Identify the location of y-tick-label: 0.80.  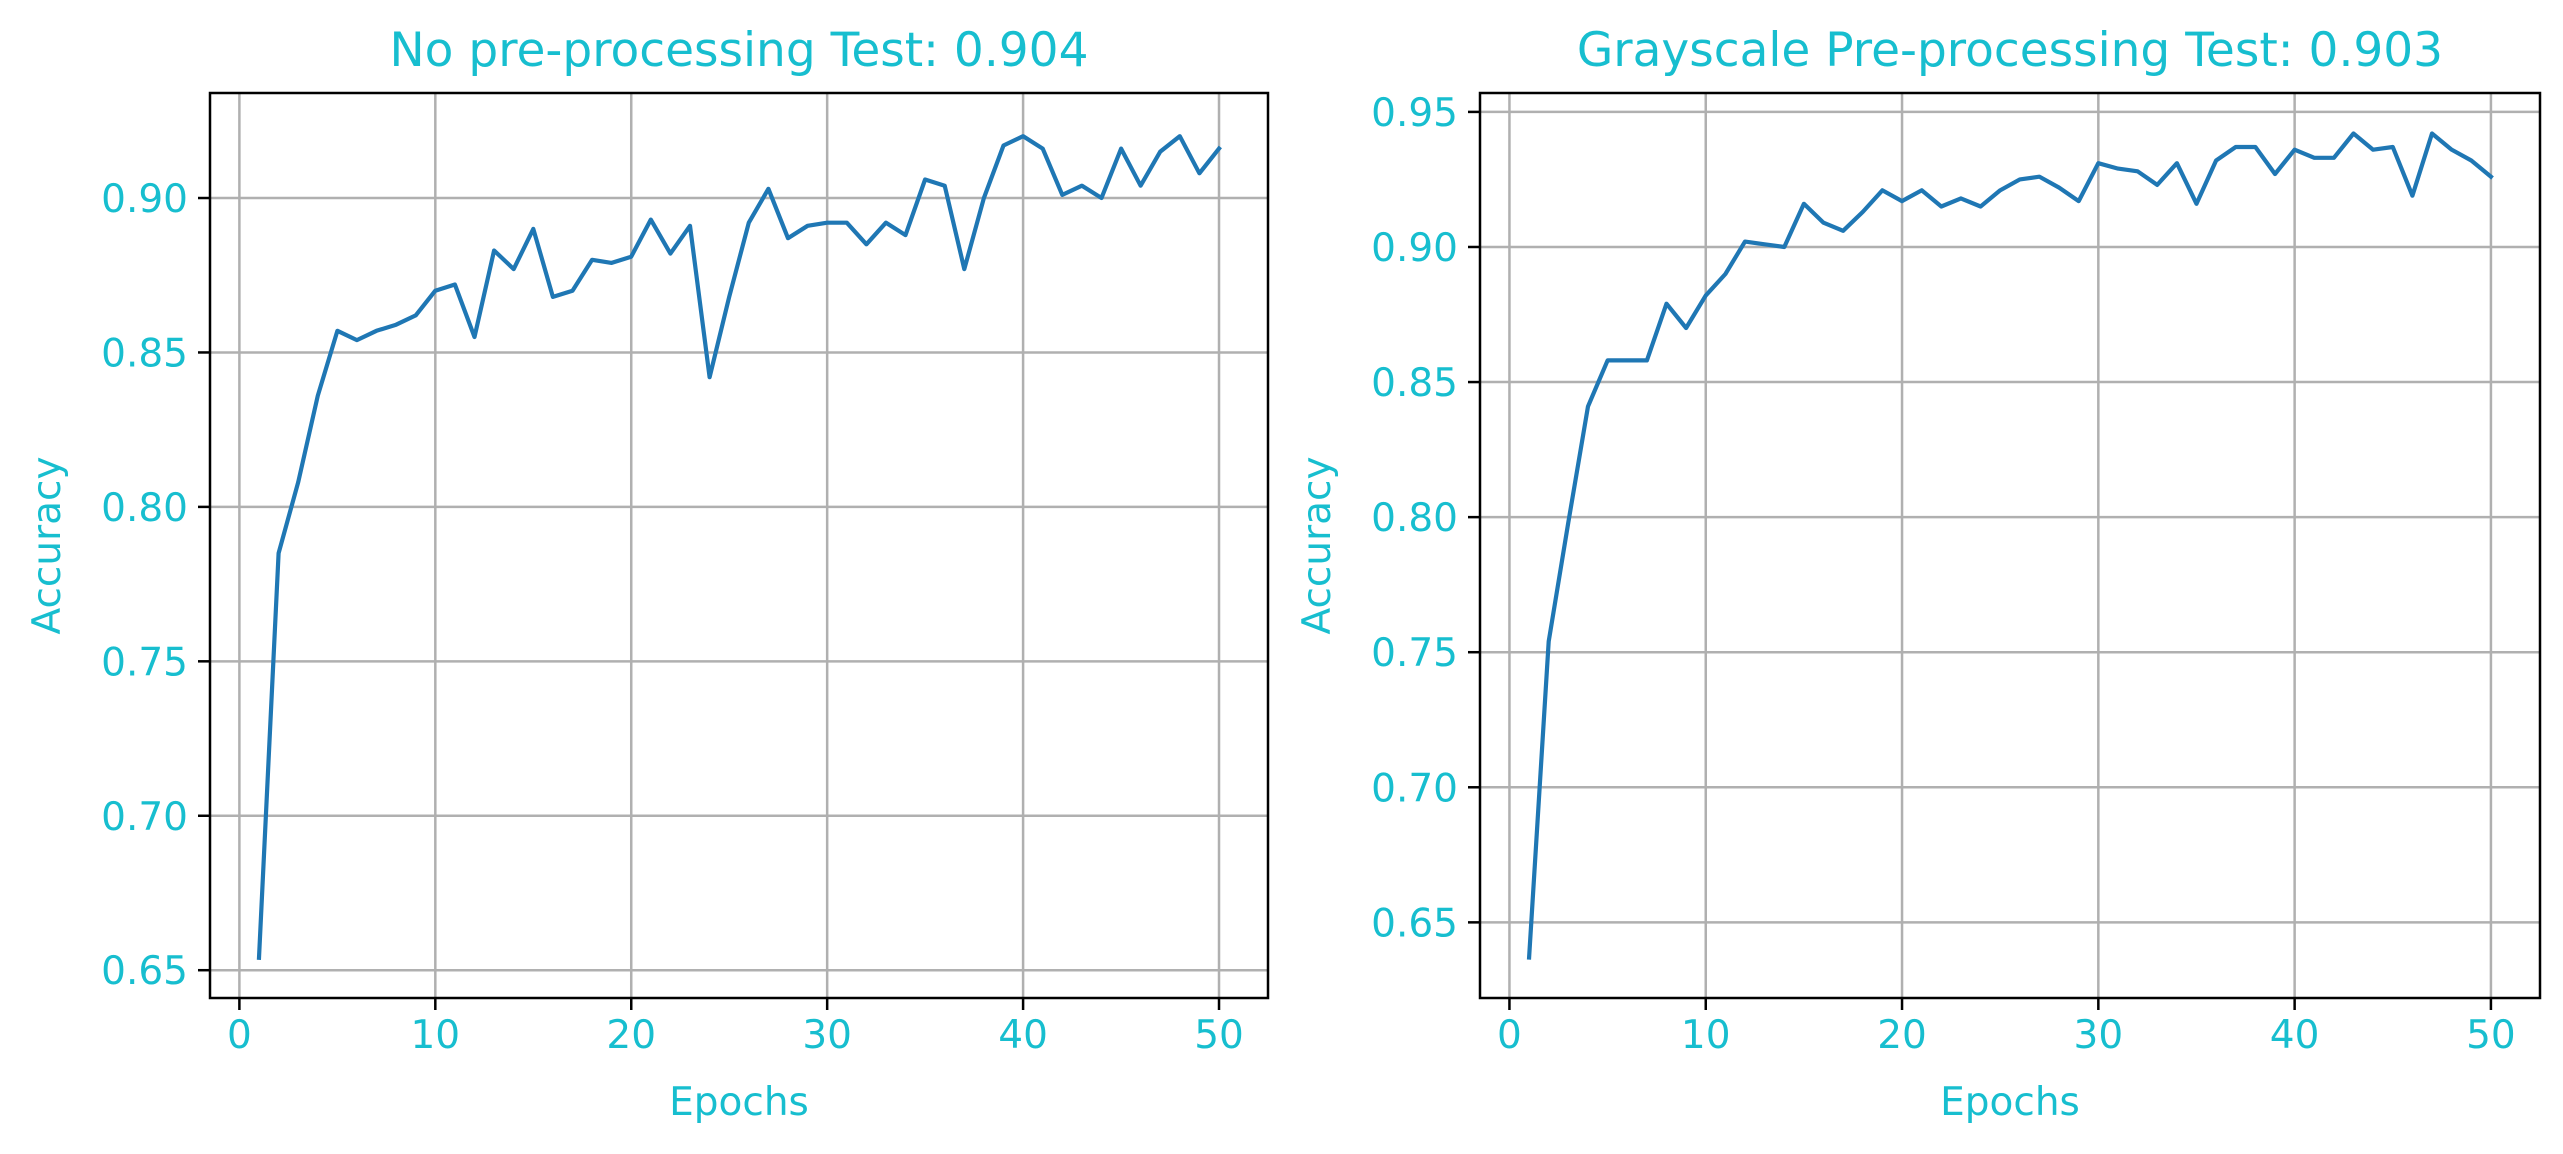
(144, 508).